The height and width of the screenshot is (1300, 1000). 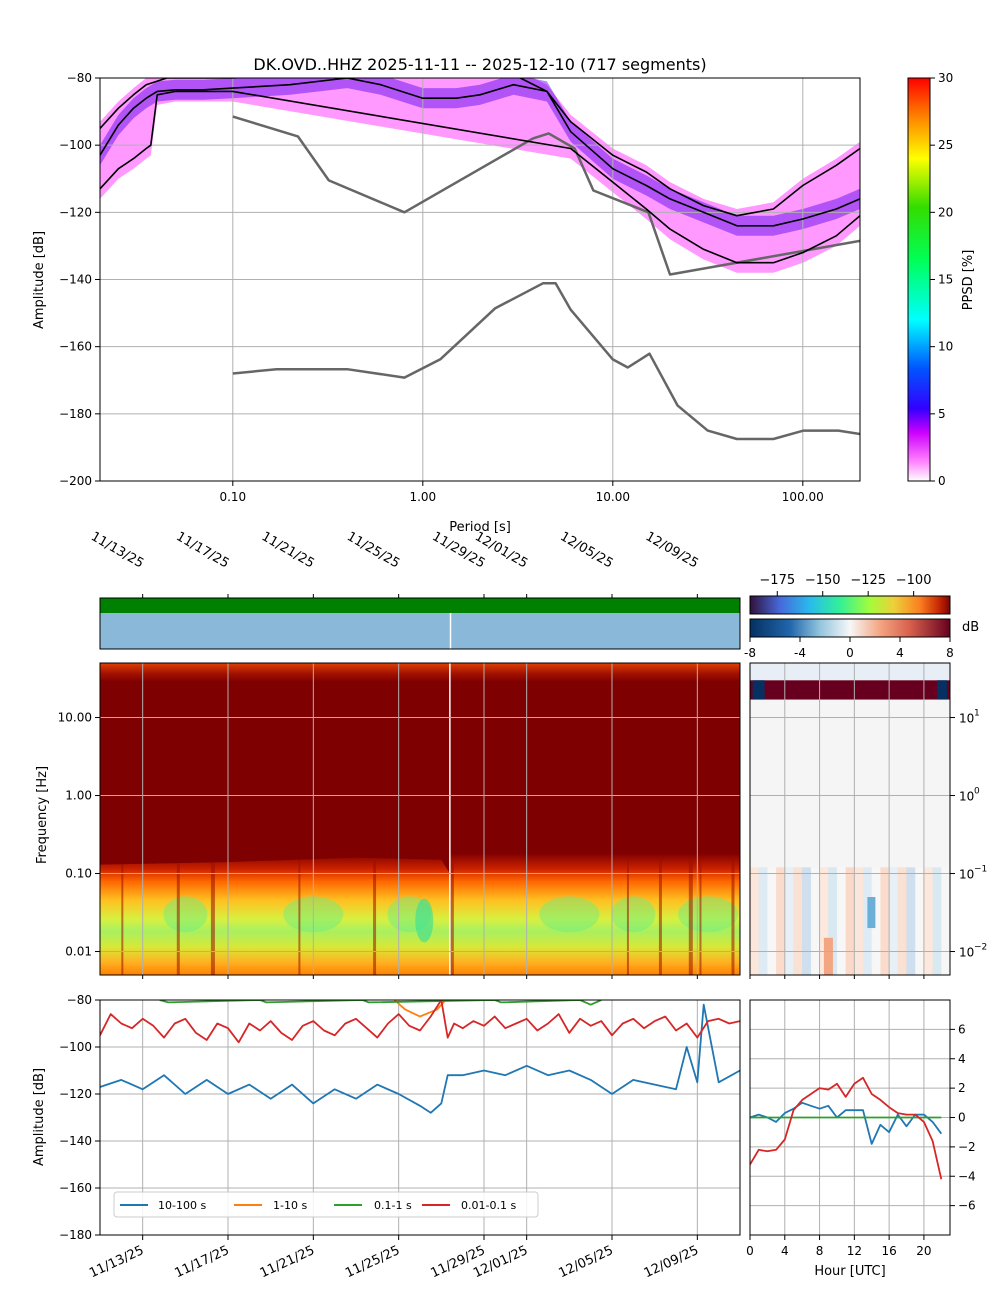 I want to click on spectrogram-colorbar, so click(x=850, y=605).